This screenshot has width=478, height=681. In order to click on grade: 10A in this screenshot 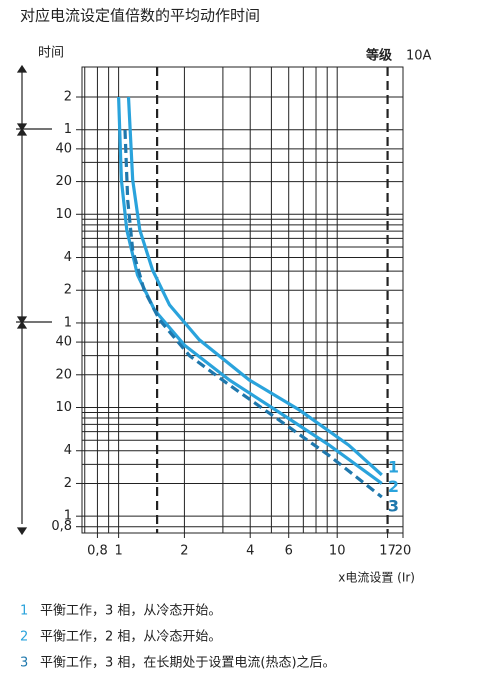, I will do `click(419, 56)`.